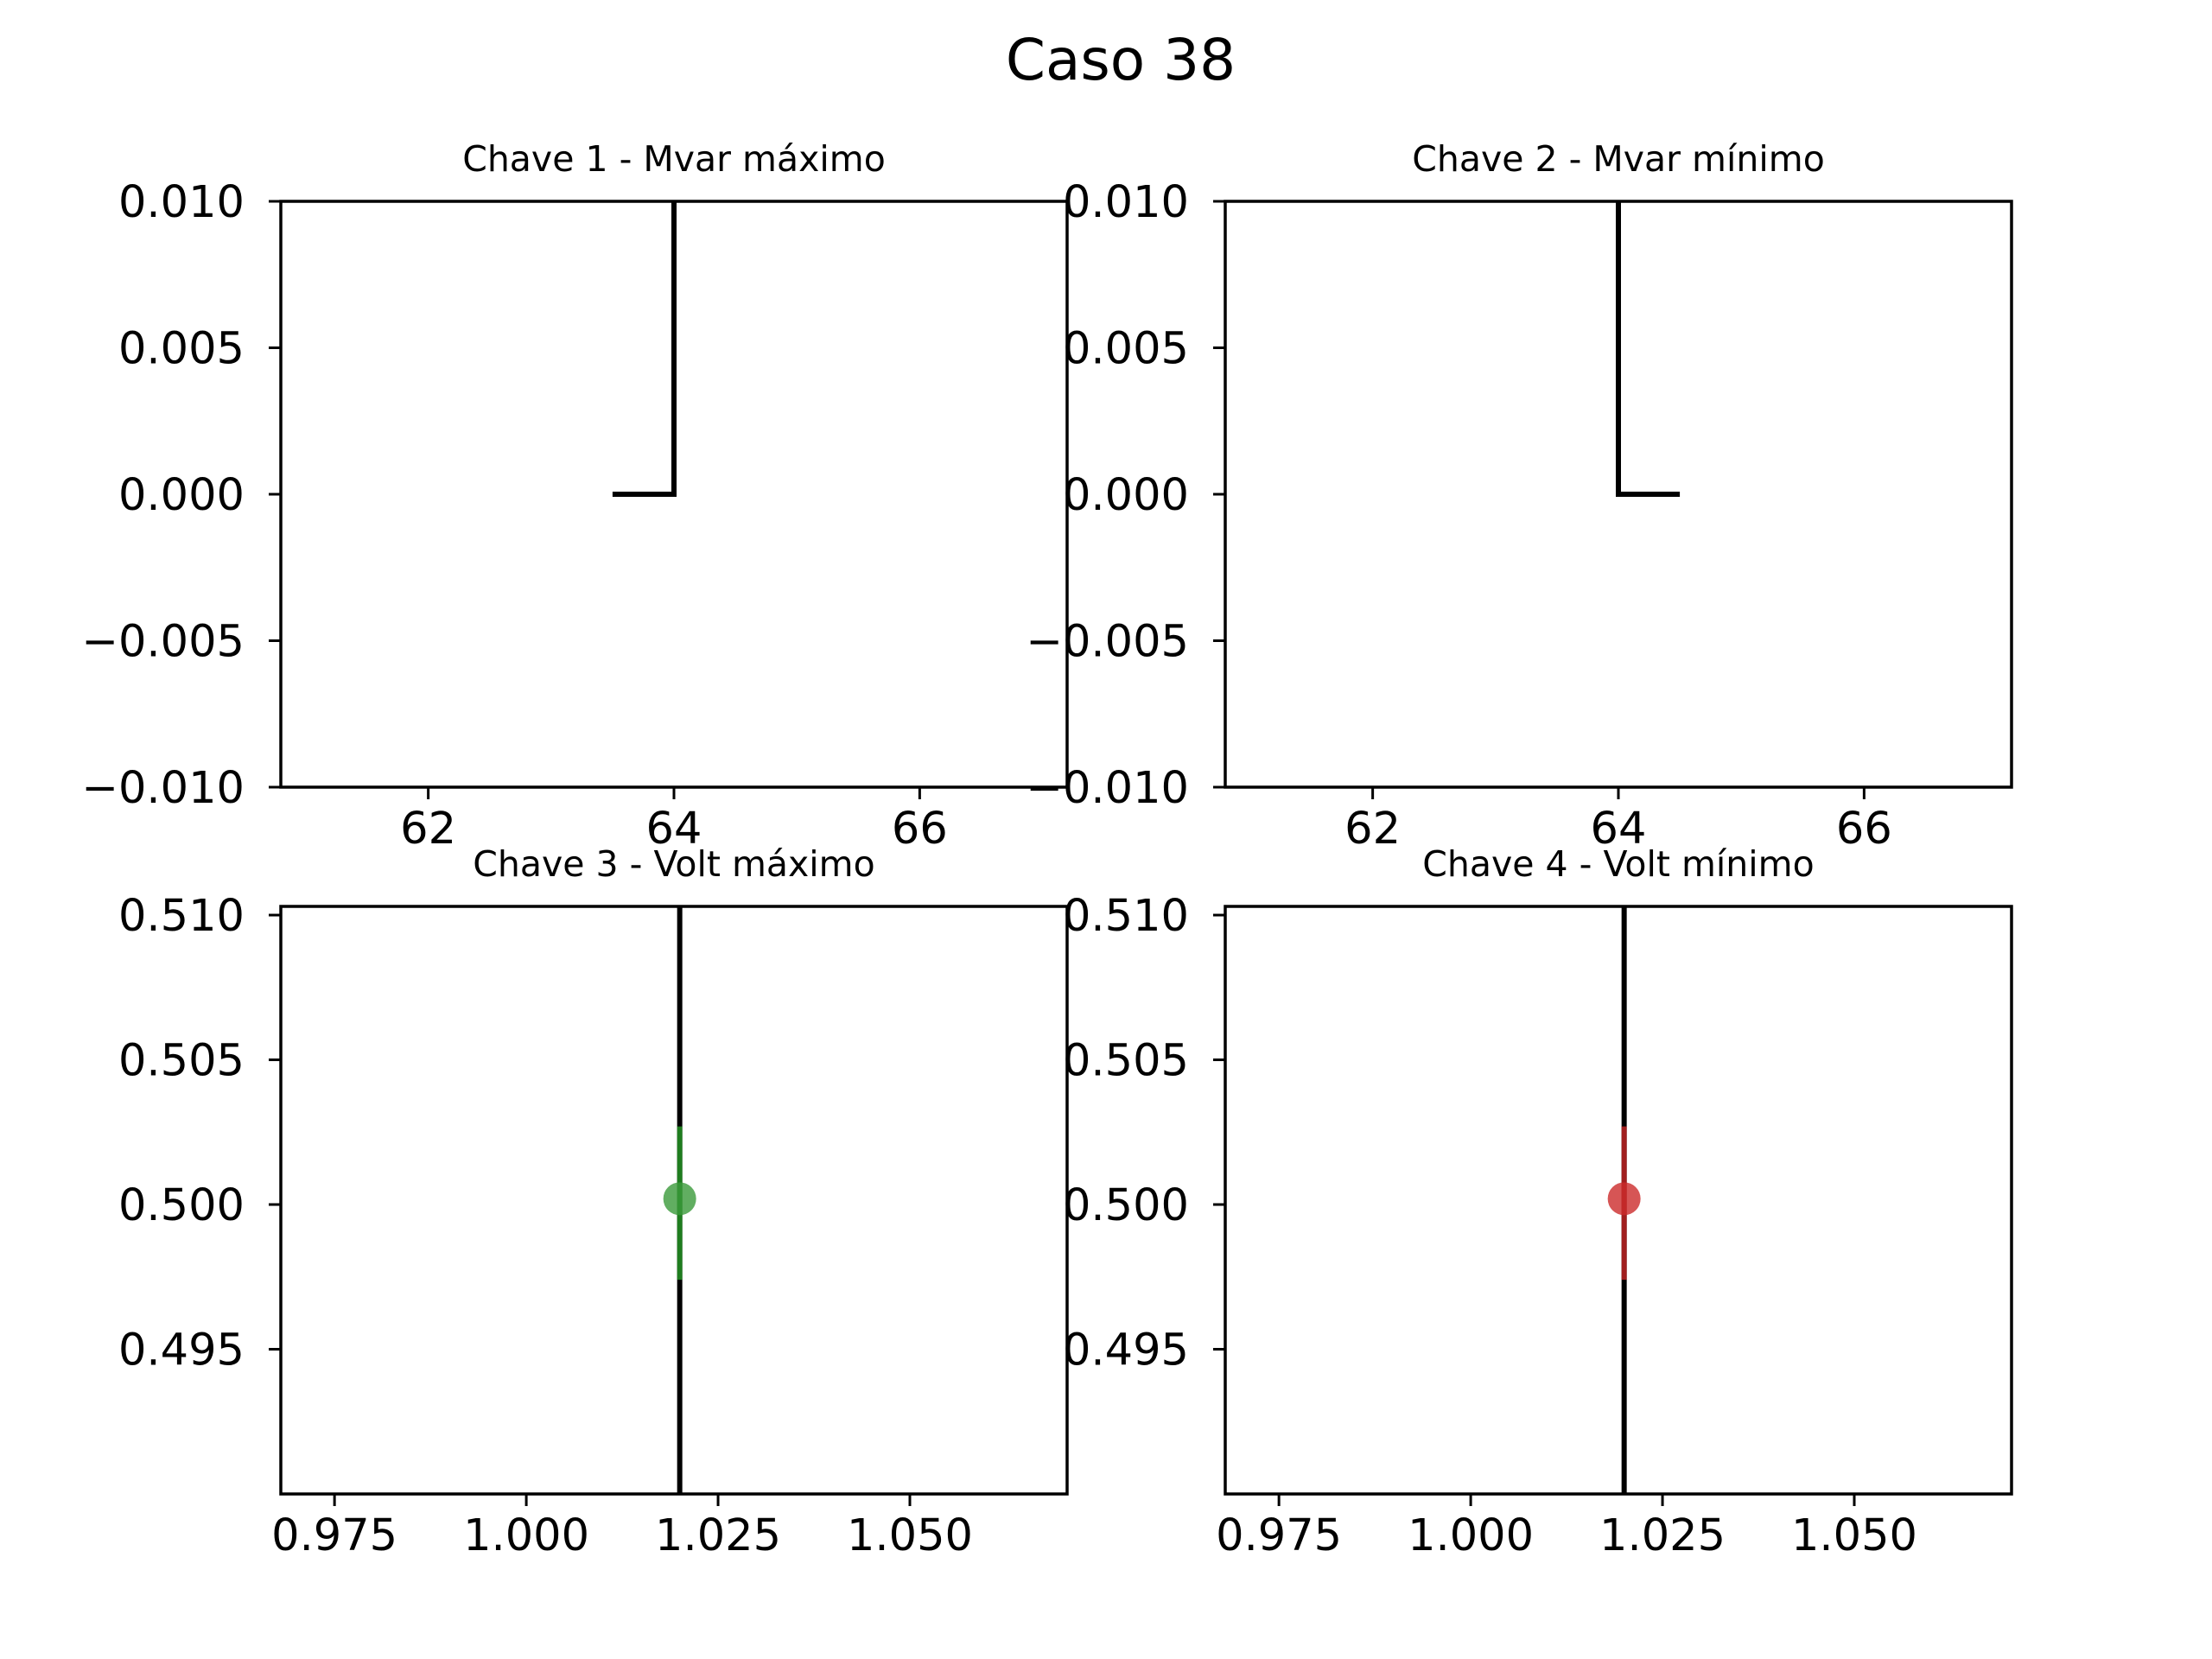 The width and height of the screenshot is (2212, 1659). Describe the element at coordinates (673, 864) in the screenshot. I see `subplot-title: Chave 3 - Volt máximo` at that location.